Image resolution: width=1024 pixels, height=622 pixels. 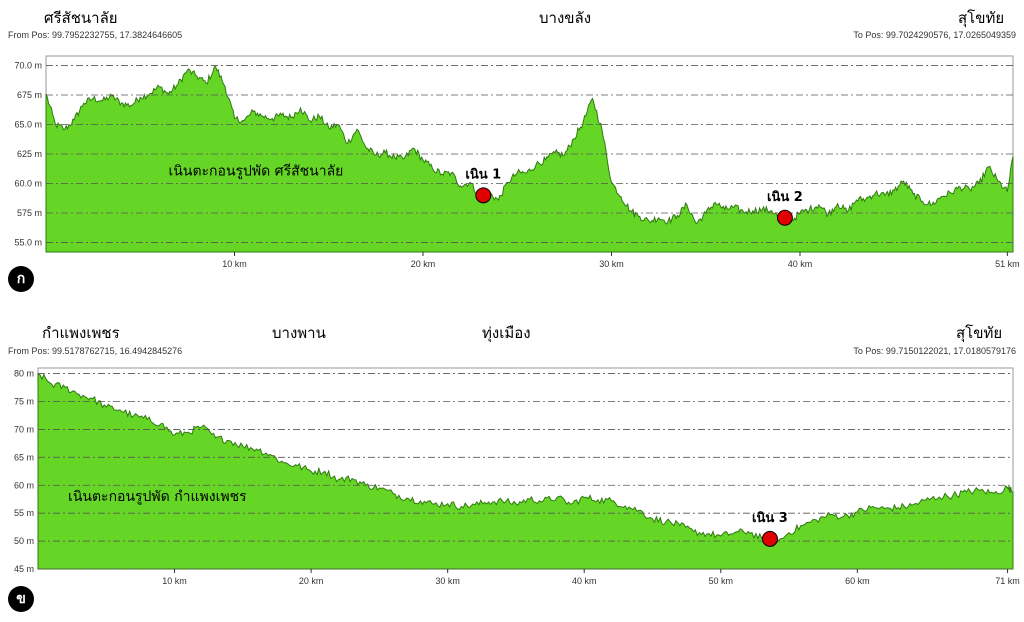 I want to click on y-tick-label: 55.0 m, so click(x=28, y=243).